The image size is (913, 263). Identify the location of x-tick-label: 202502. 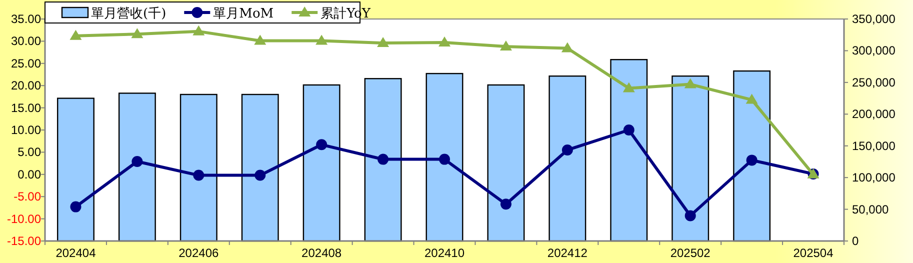
(690, 253).